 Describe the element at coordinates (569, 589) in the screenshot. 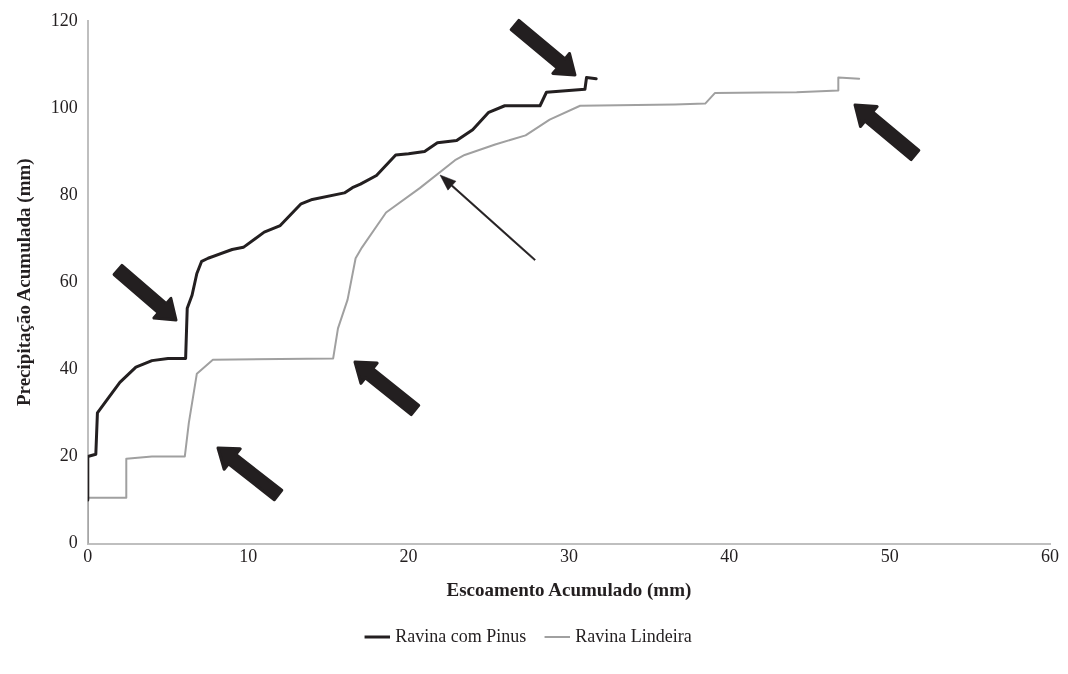

I see `x-axis-title: Escoamento Acumulado (mm)` at that location.